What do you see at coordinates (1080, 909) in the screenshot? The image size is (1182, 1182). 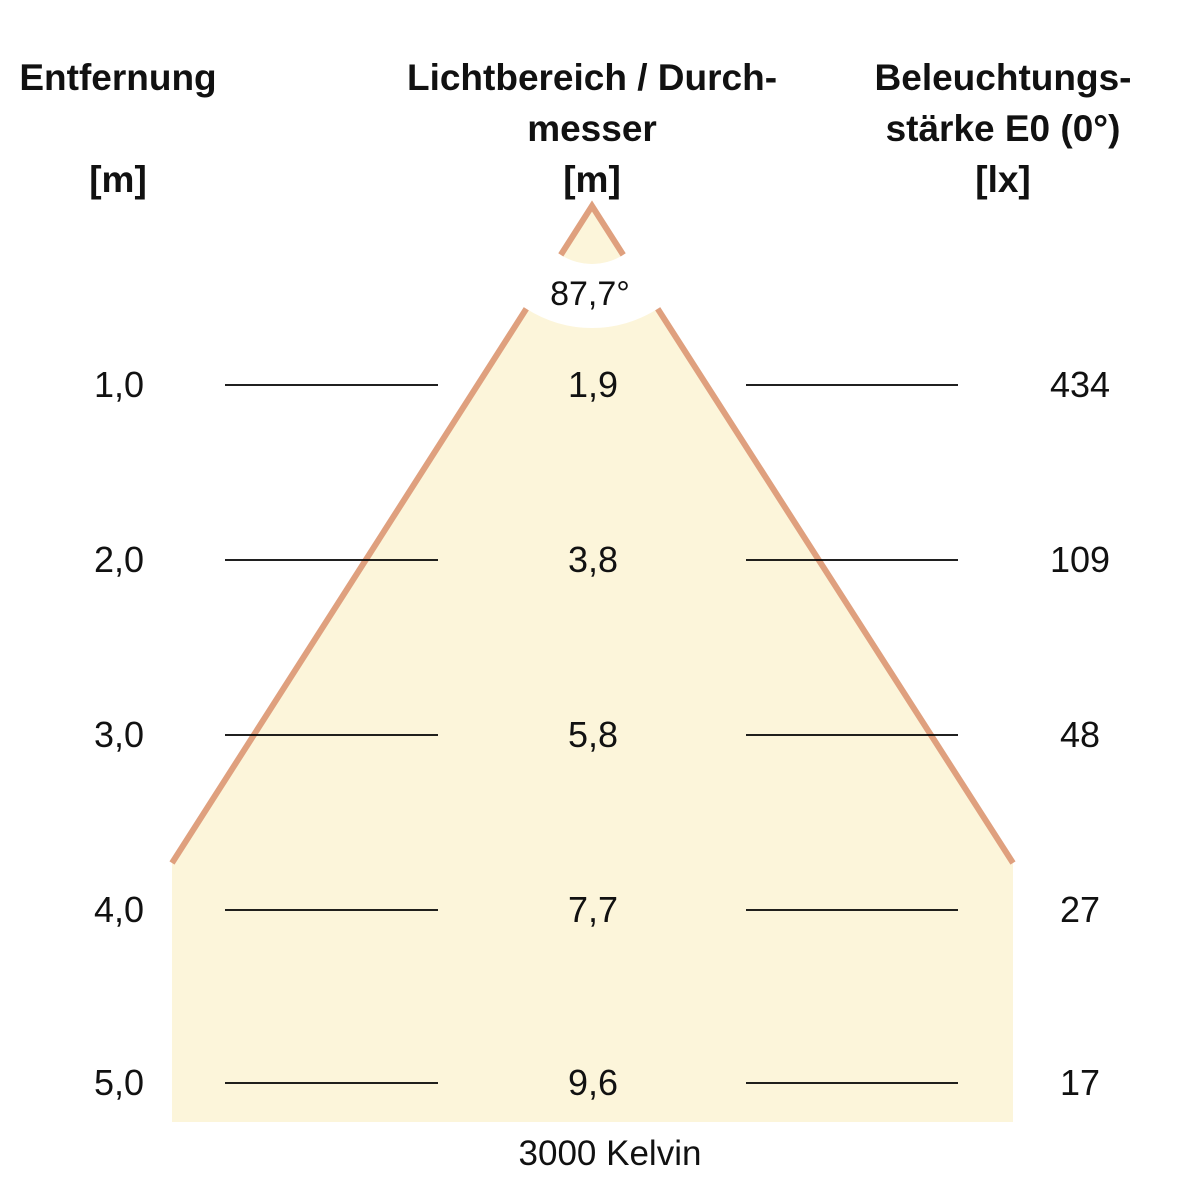 I see `illuminance-value: 27` at bounding box center [1080, 909].